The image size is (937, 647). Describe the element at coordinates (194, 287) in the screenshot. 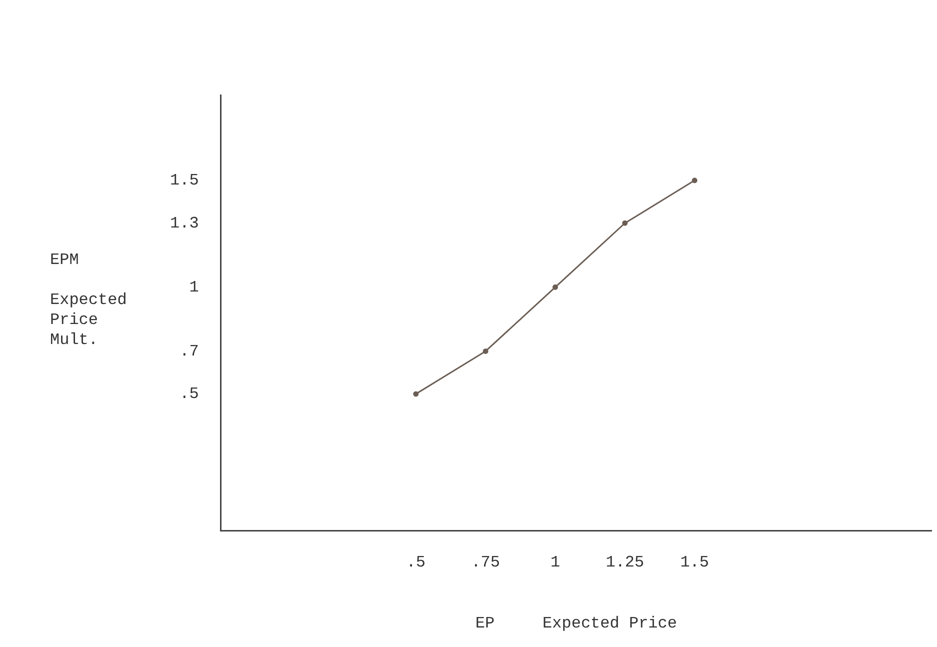

I see `y-tick-label: 1` at that location.